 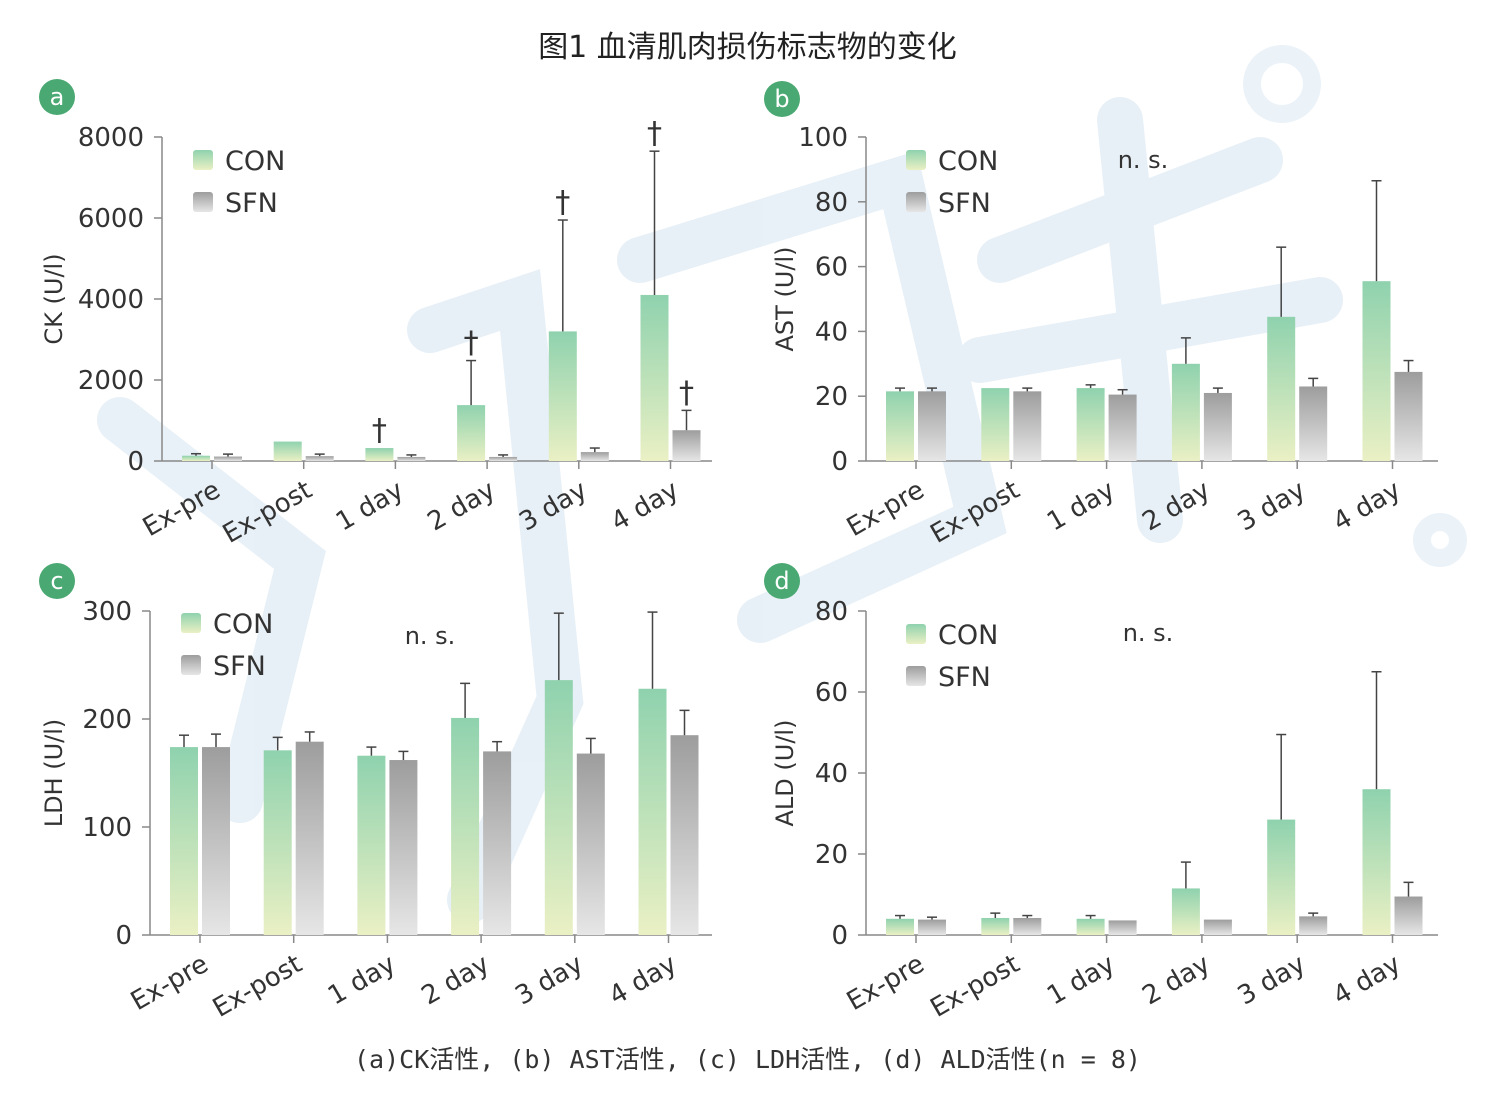 I want to click on y-tick-label: 4000, so click(x=111, y=300).